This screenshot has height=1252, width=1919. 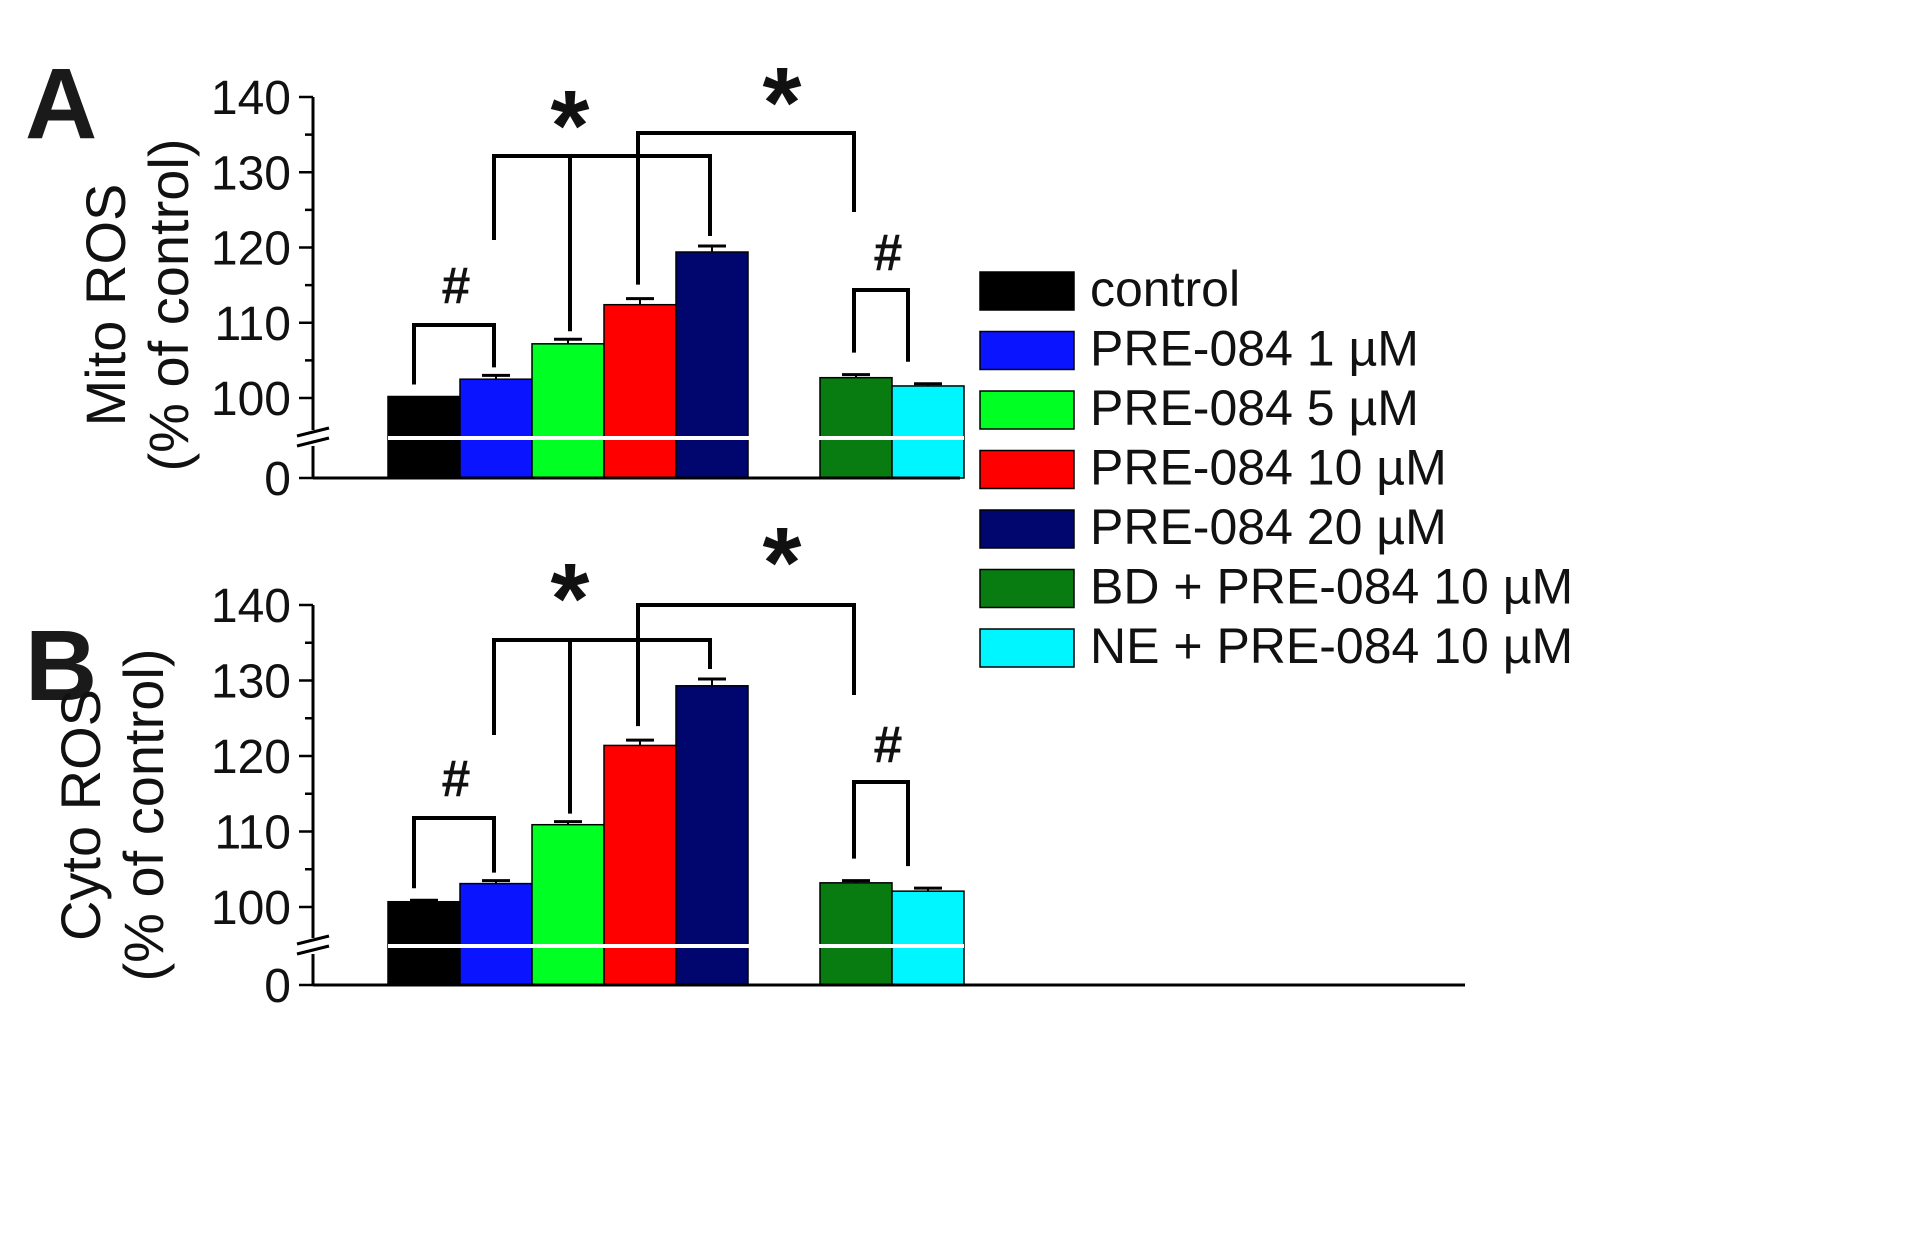 I want to click on panel-b-tick-labels: 0 100 110 120 130 140, so click(x=251, y=796).